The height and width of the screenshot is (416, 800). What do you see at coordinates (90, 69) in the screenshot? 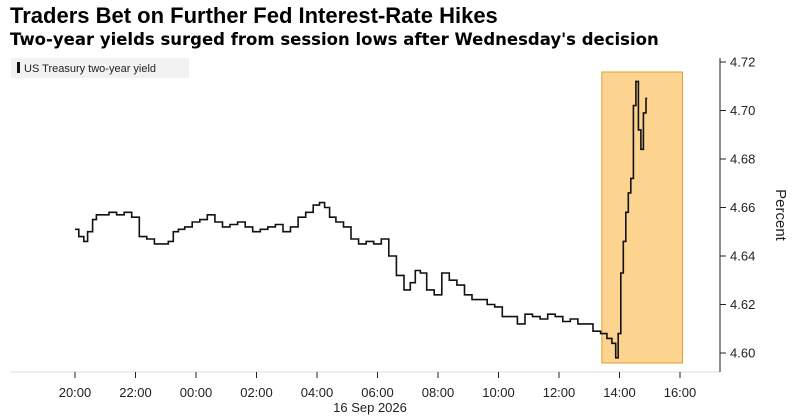
I see `legend-entry-two-year-yield: US Treasury two-year yield` at bounding box center [90, 69].